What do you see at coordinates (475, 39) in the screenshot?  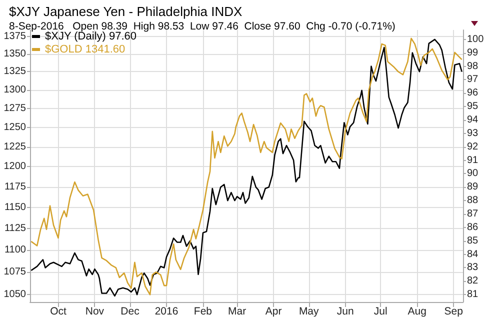 I see `y2-tick-label: 100` at bounding box center [475, 39].